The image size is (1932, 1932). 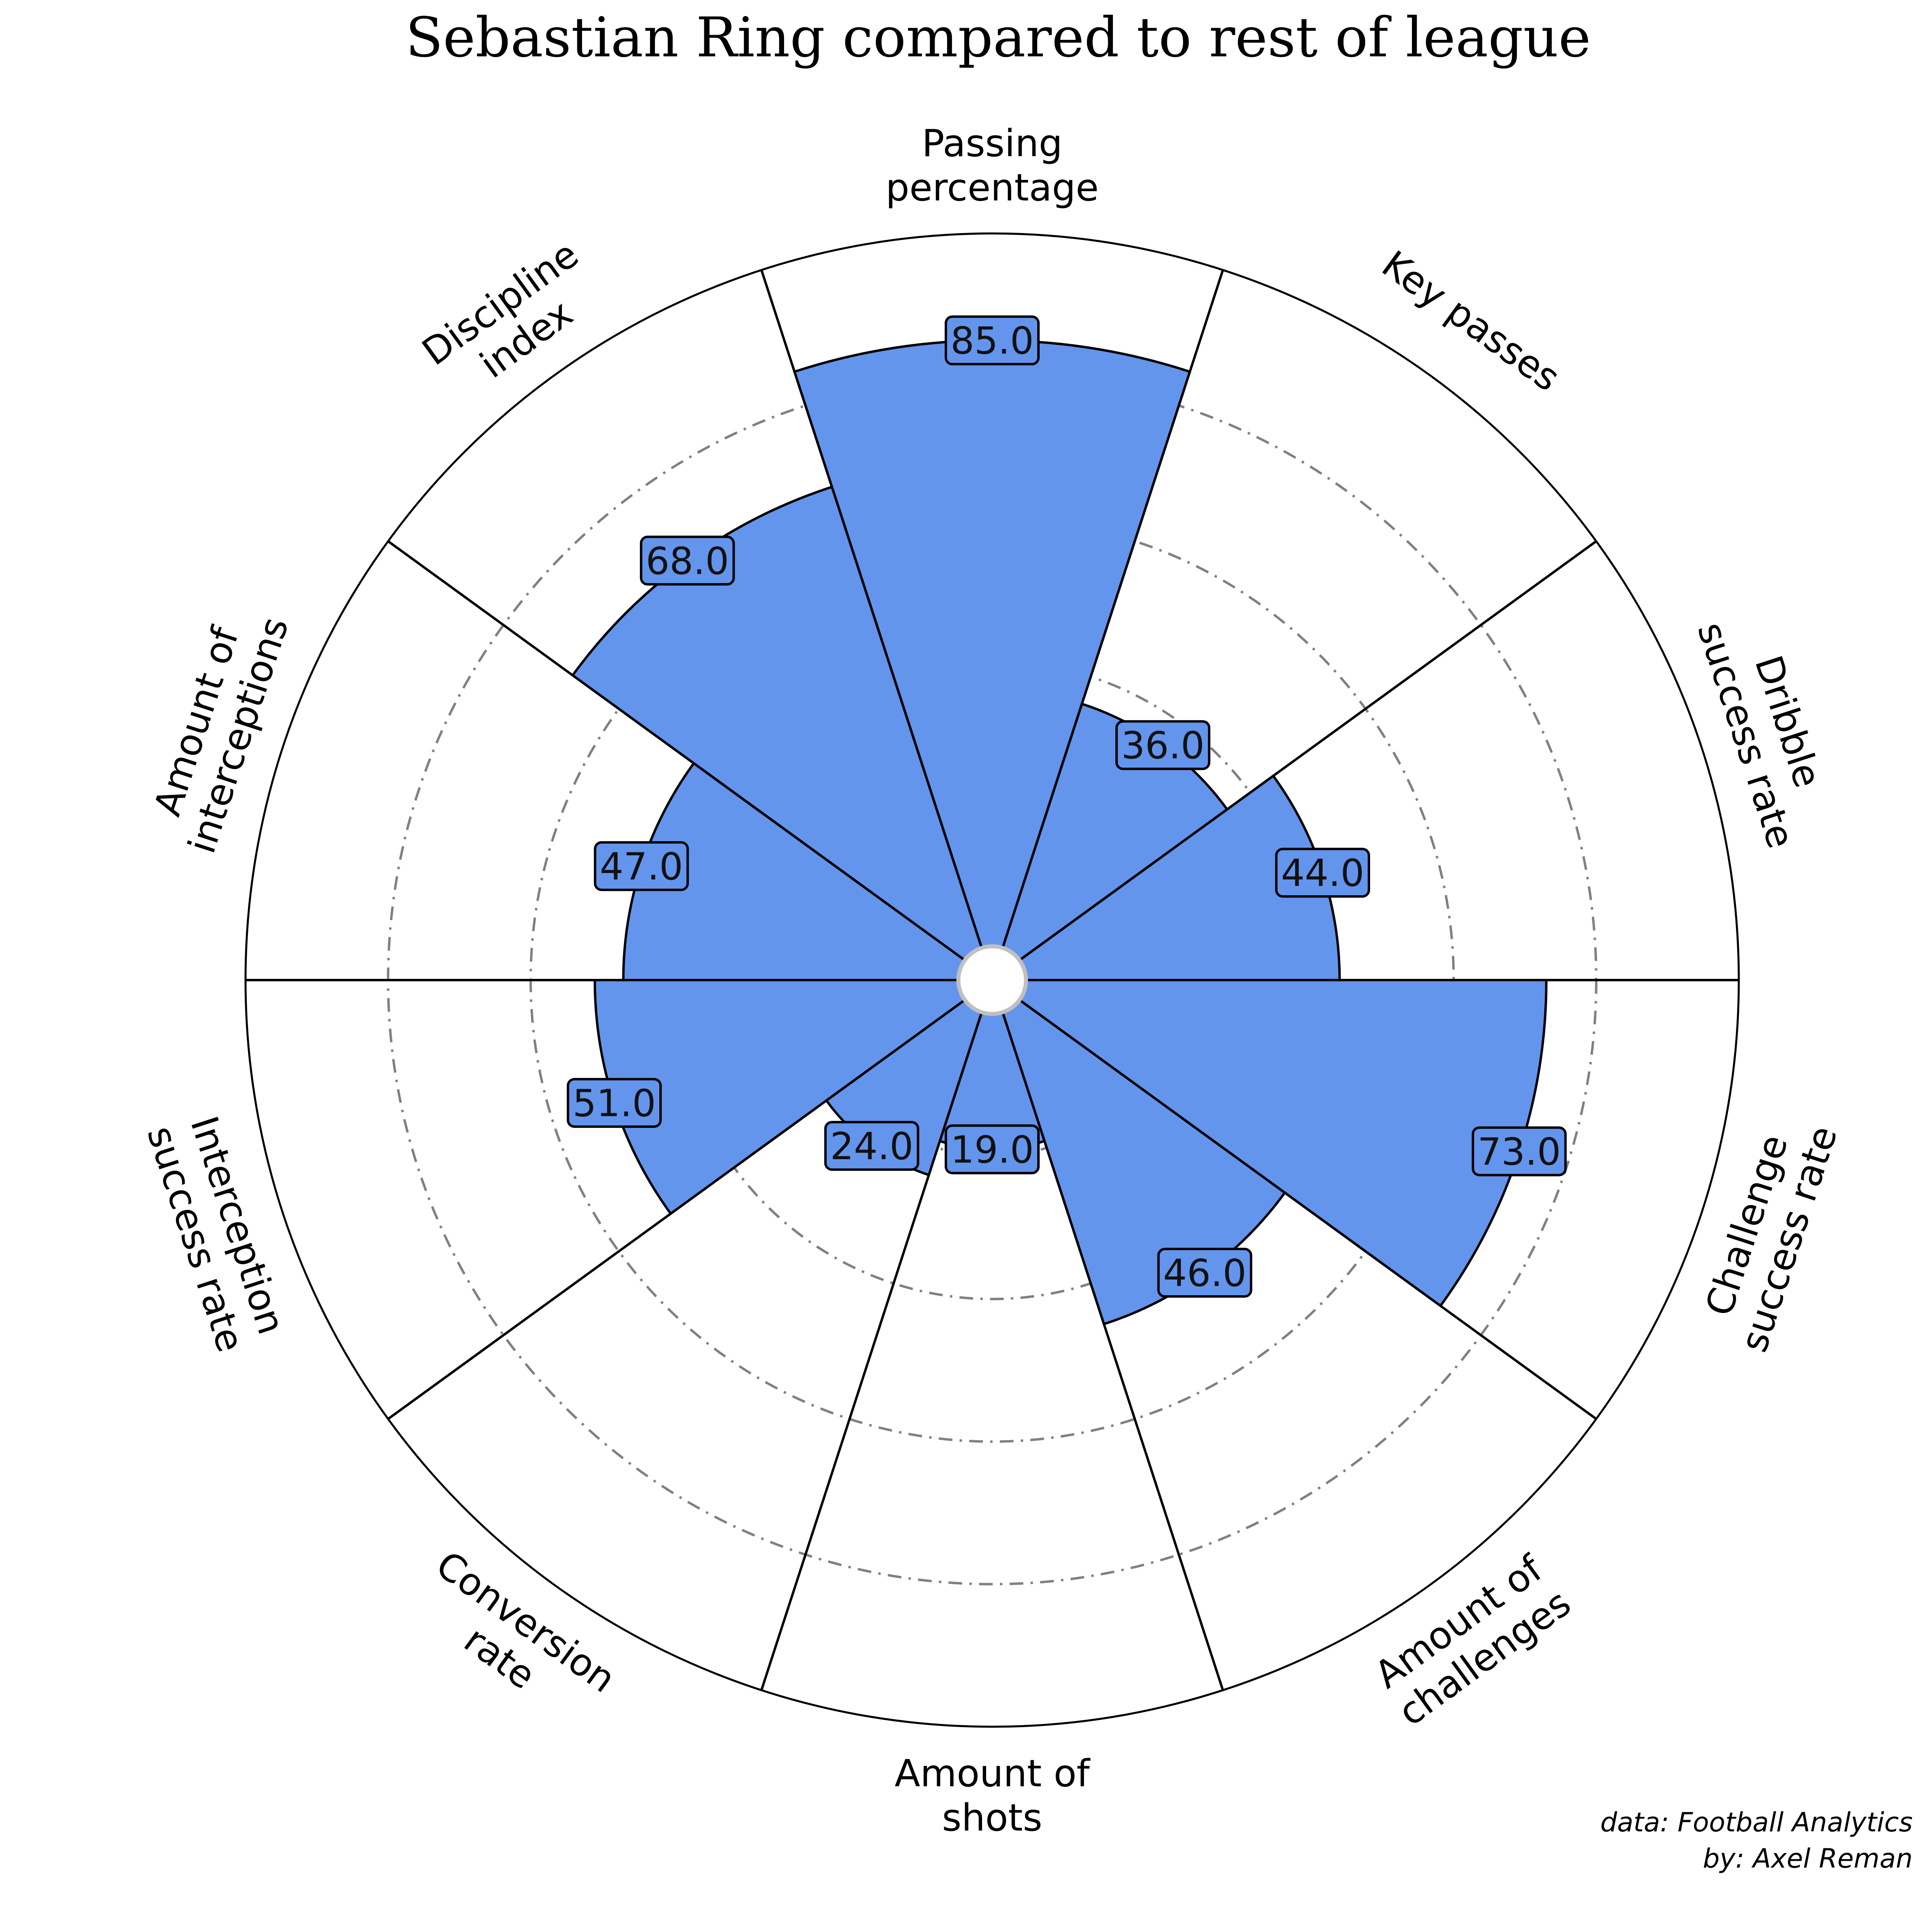 I want to click on value-label-text: 44.0, so click(x=1322, y=873).